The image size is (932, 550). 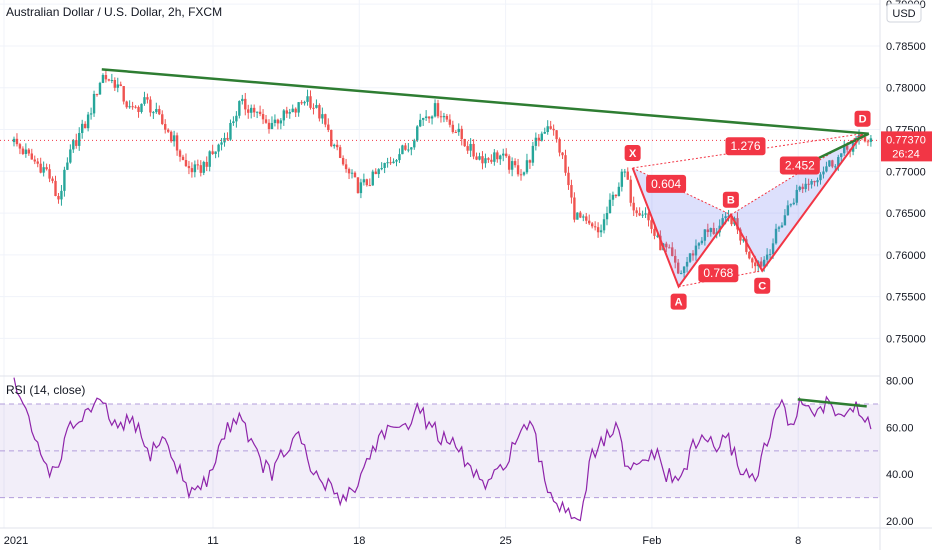 What do you see at coordinates (666, 184) in the screenshot?
I see `ratio-label: 0.604` at bounding box center [666, 184].